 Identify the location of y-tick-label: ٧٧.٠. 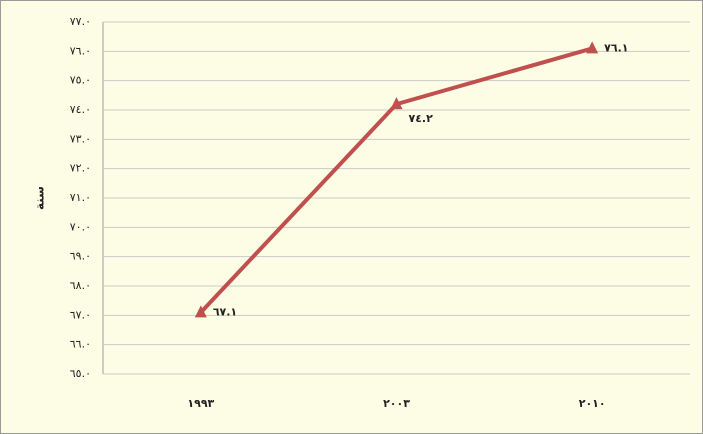
(80, 21).